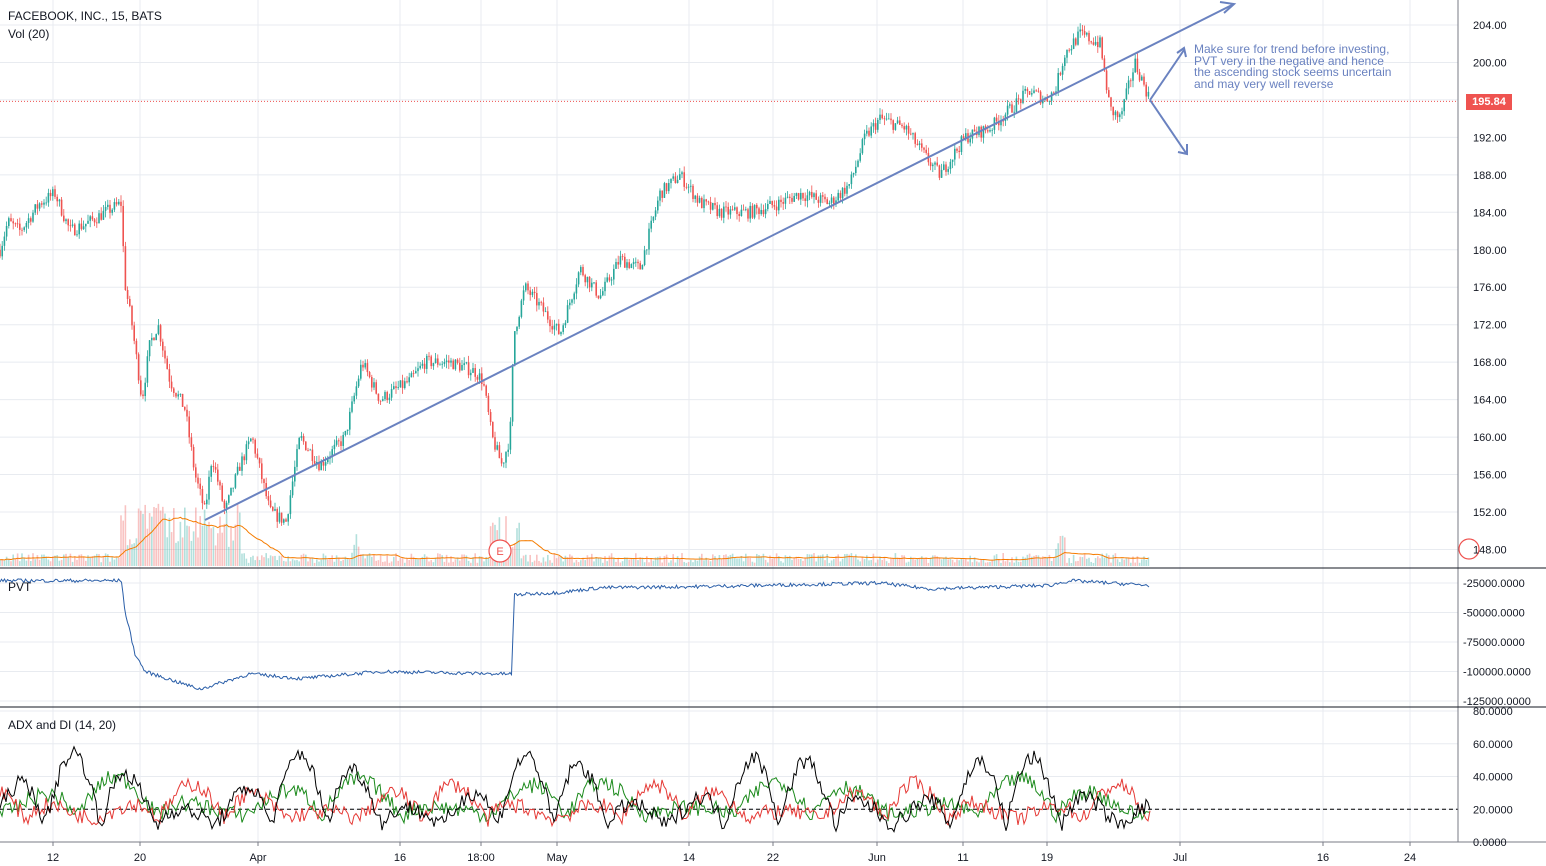 The width and height of the screenshot is (1546, 866). What do you see at coordinates (1047, 858) in the screenshot?
I see `time-tick-label: 19` at bounding box center [1047, 858].